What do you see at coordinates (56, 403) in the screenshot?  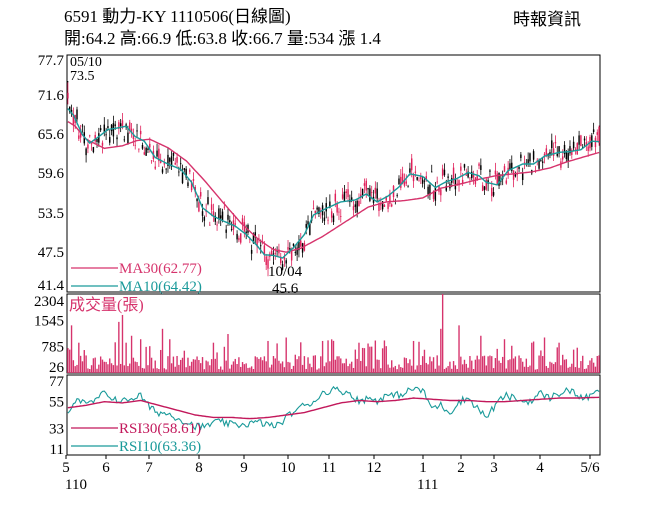 I see `rsi-tick-label: 55` at bounding box center [56, 403].